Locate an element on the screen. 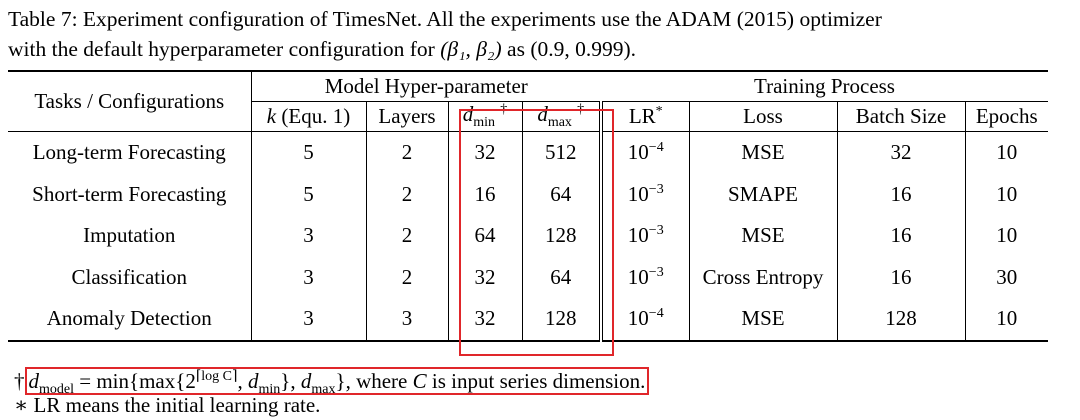 This screenshot has width=1080, height=420. training-process-header: Training Process is located at coordinates (824, 86).